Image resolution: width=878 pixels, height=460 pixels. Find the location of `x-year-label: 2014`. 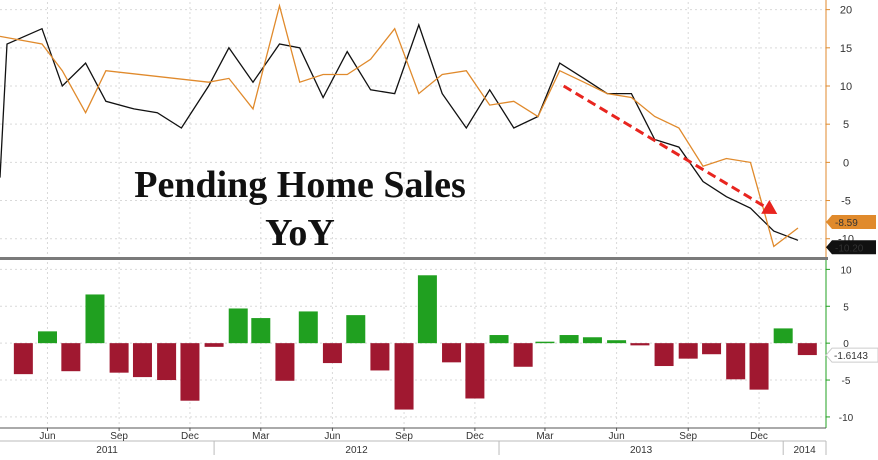

x-year-label: 2014 is located at coordinates (804, 450).